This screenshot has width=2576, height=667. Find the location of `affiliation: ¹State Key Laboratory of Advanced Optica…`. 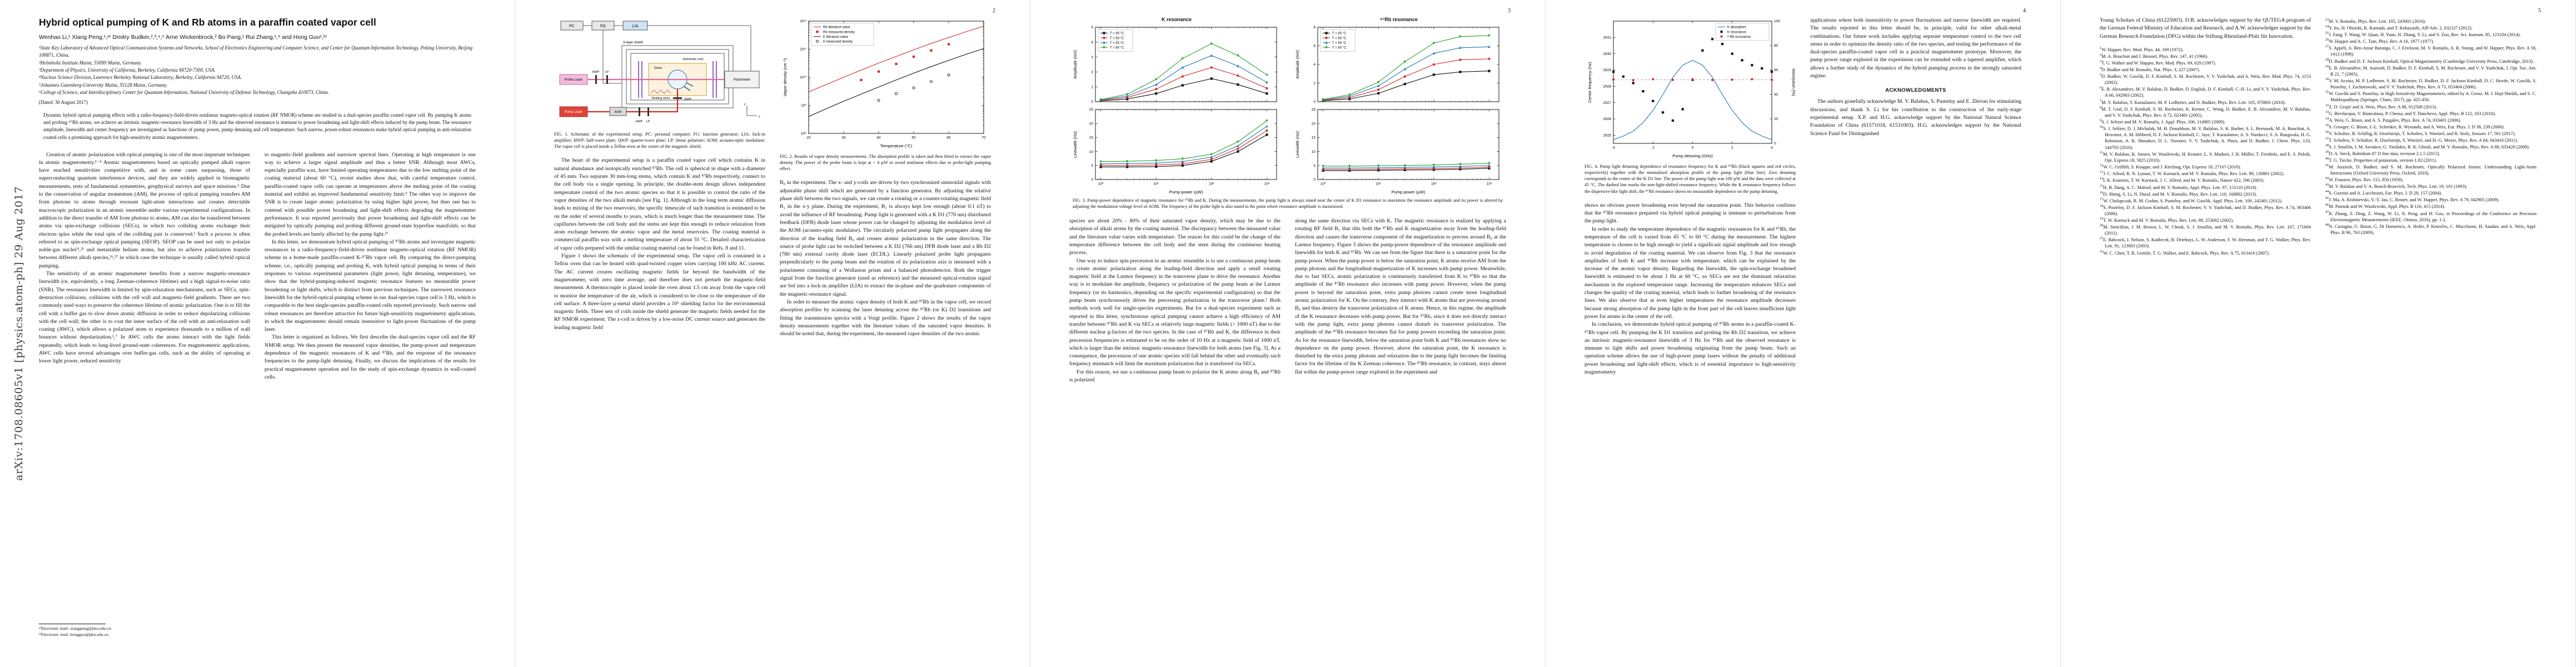

affiliation: ¹State Key Laboratory of Advanced Optica… is located at coordinates (256, 51).